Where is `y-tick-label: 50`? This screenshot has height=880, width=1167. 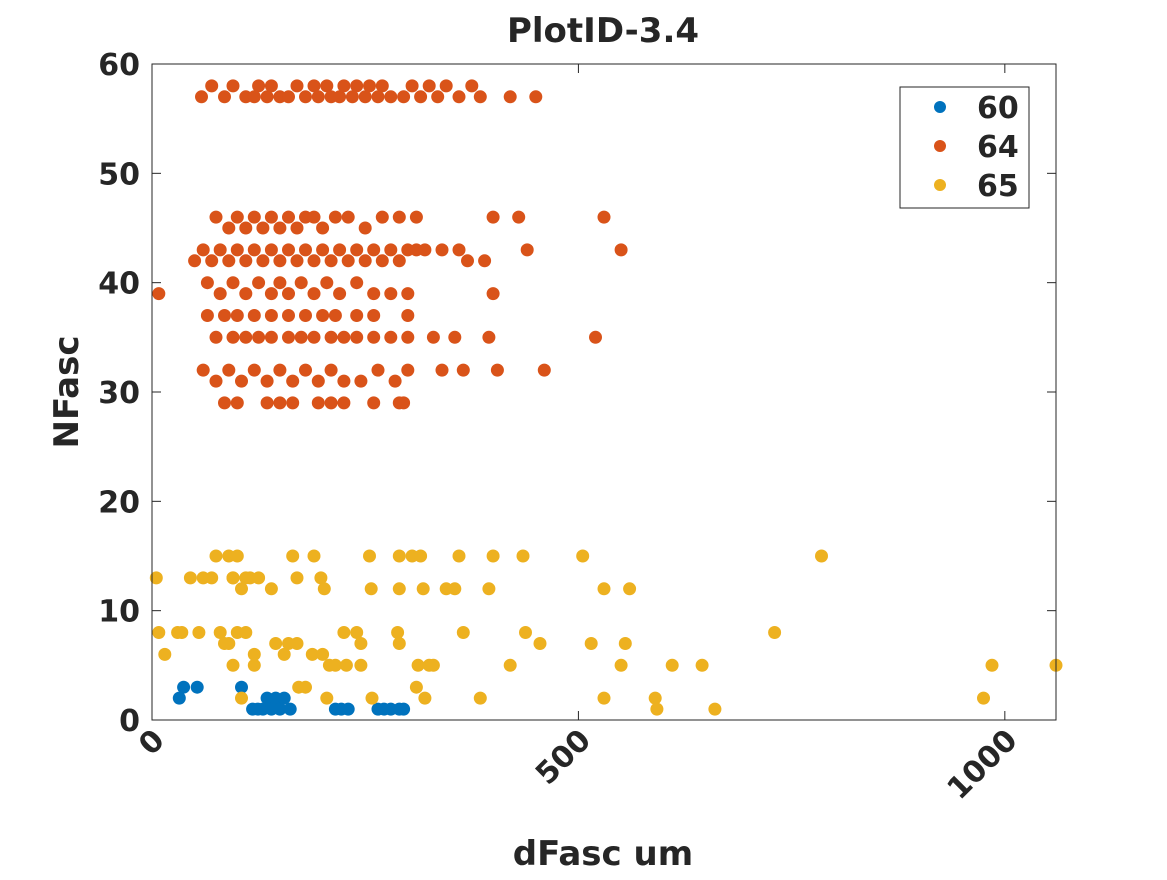
y-tick-label: 50 is located at coordinates (119, 174).